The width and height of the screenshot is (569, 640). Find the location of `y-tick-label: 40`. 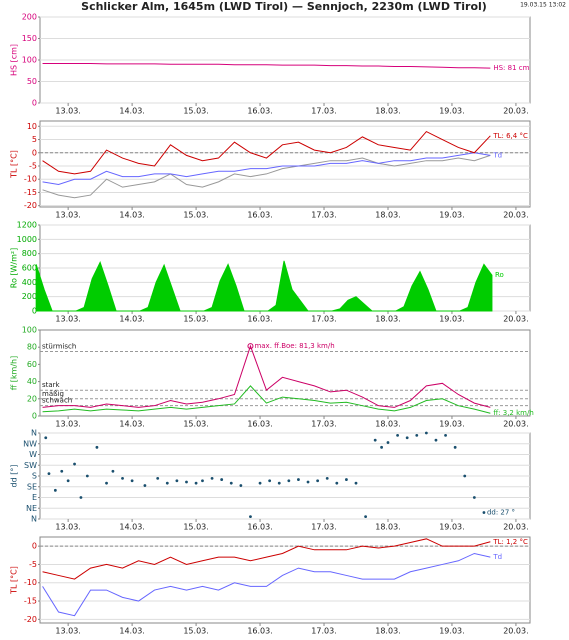

y-tick-label: 40 is located at coordinates (32, 381).